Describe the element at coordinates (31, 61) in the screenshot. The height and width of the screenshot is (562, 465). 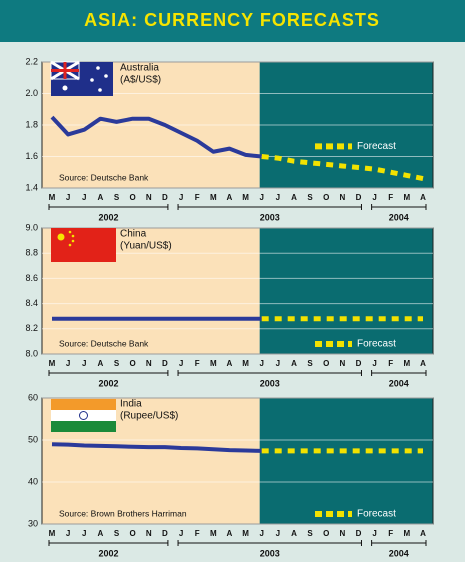
I see `y-tick-label: 2.2` at that location.